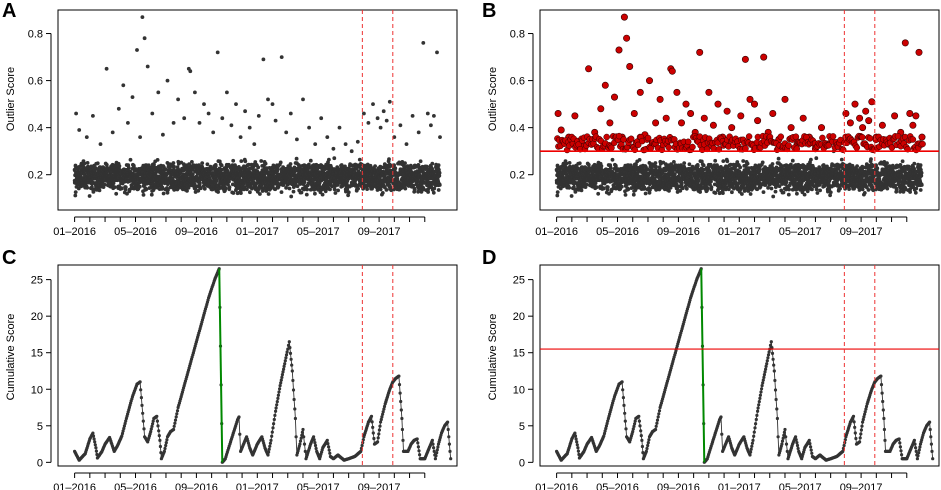  I want to click on x-tick-label-b: 01–2017, so click(739, 232).